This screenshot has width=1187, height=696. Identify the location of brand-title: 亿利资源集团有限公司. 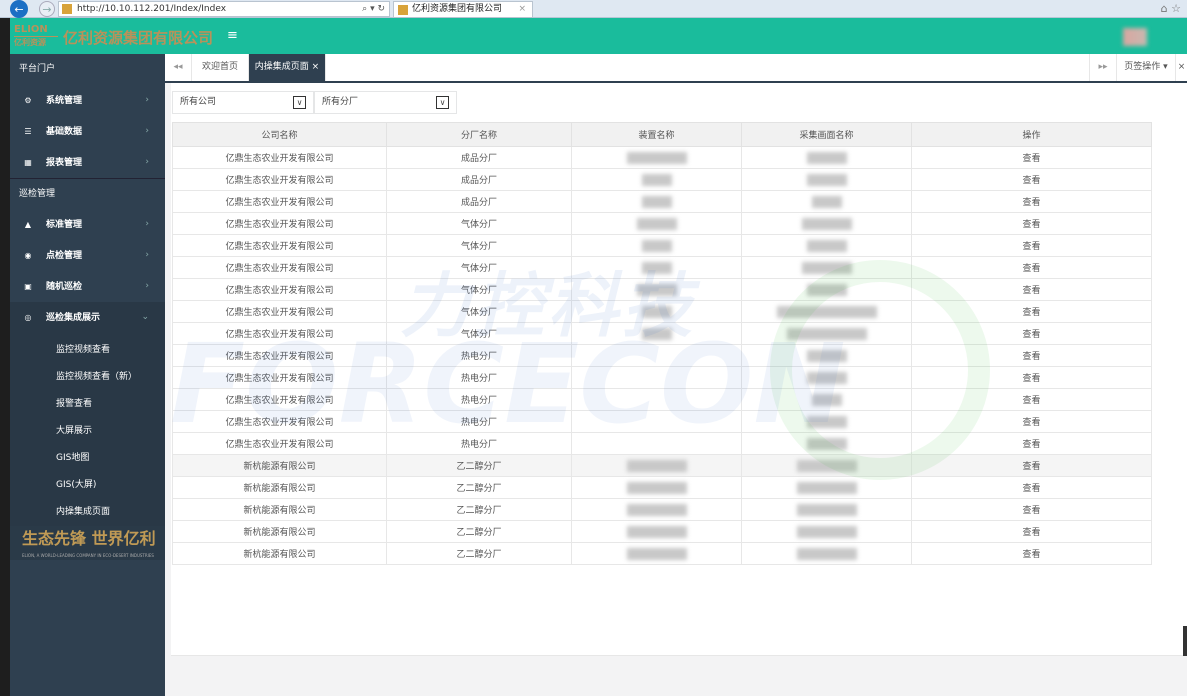
(138, 38).